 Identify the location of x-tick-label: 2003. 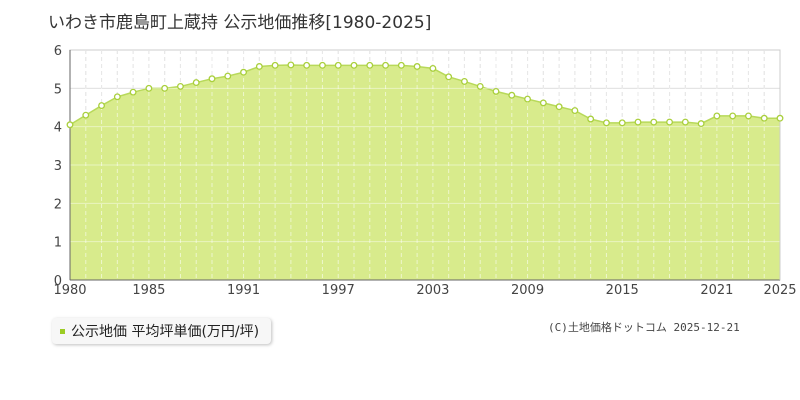
(432, 290).